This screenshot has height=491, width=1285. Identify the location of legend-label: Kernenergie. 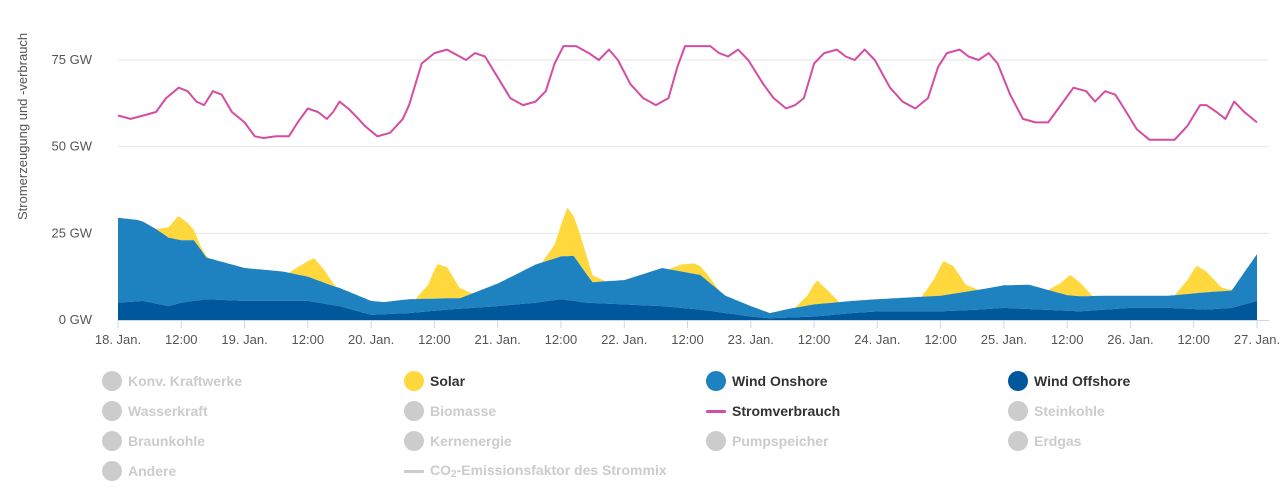
(471, 441).